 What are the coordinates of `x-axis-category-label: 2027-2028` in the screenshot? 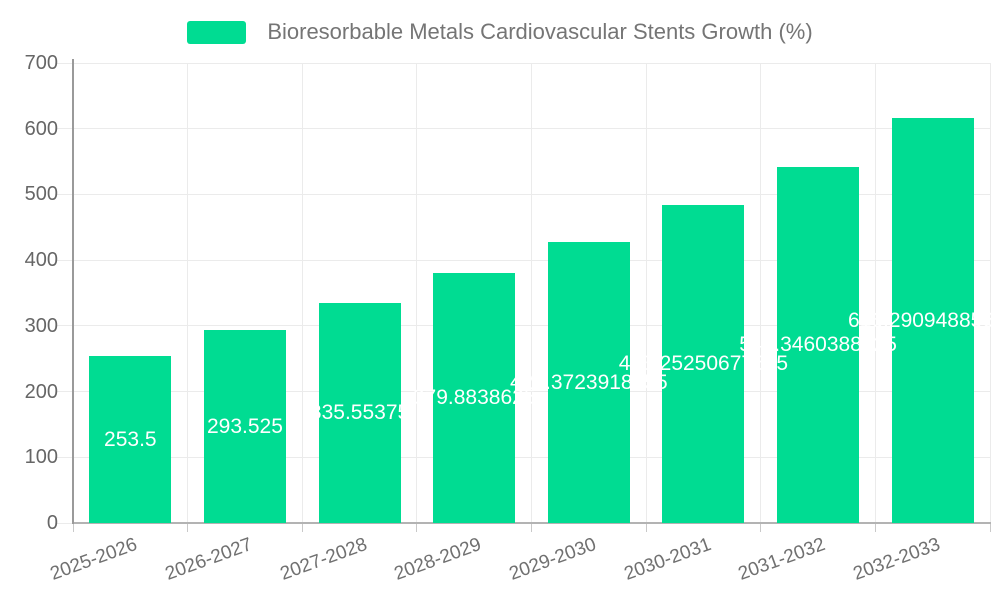 It's located at (323, 559).